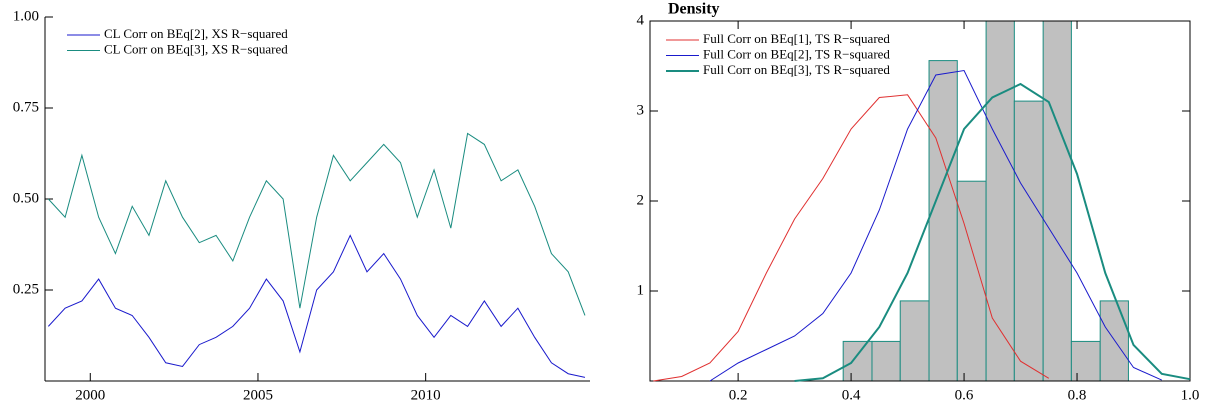 This screenshot has height=405, width=1212. I want to click on legend-label: Full Corr on BEq[2], TS R−squared, so click(796, 53).